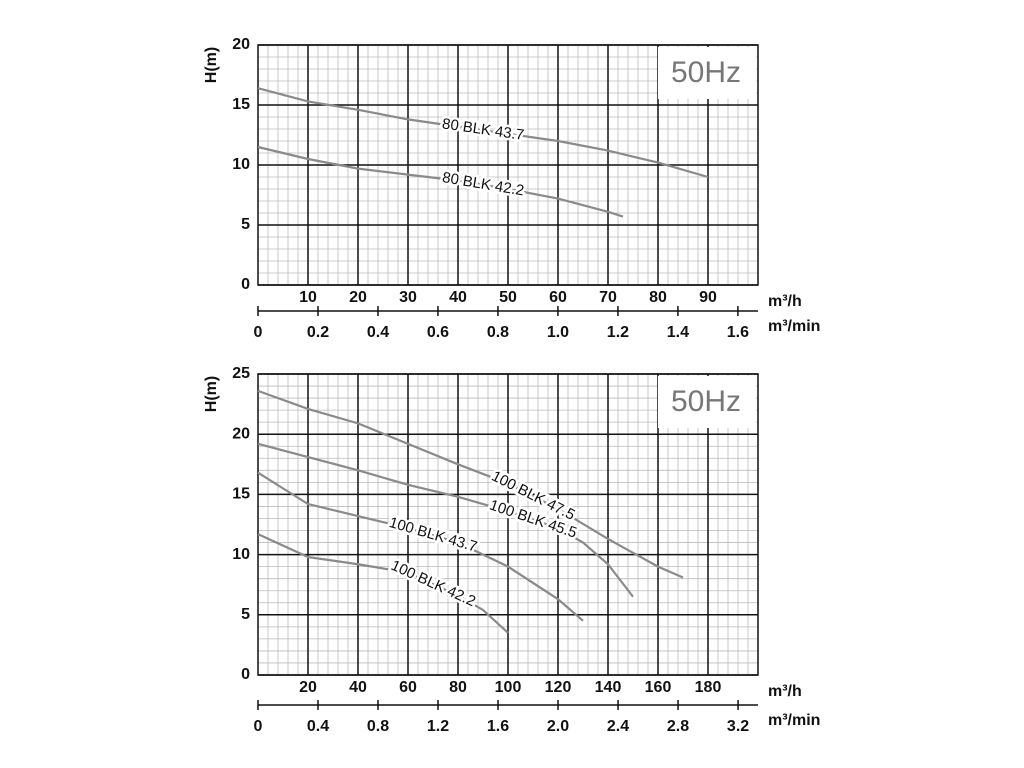 The width and height of the screenshot is (1024, 768). I want to click on y-tick-label: 25, so click(241, 373).